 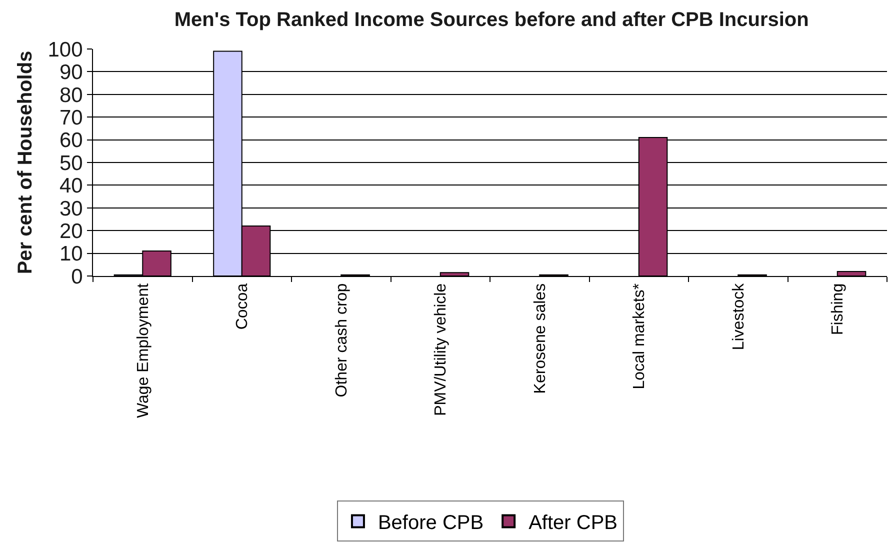 I want to click on y-tick-label: 70, so click(x=71, y=118).